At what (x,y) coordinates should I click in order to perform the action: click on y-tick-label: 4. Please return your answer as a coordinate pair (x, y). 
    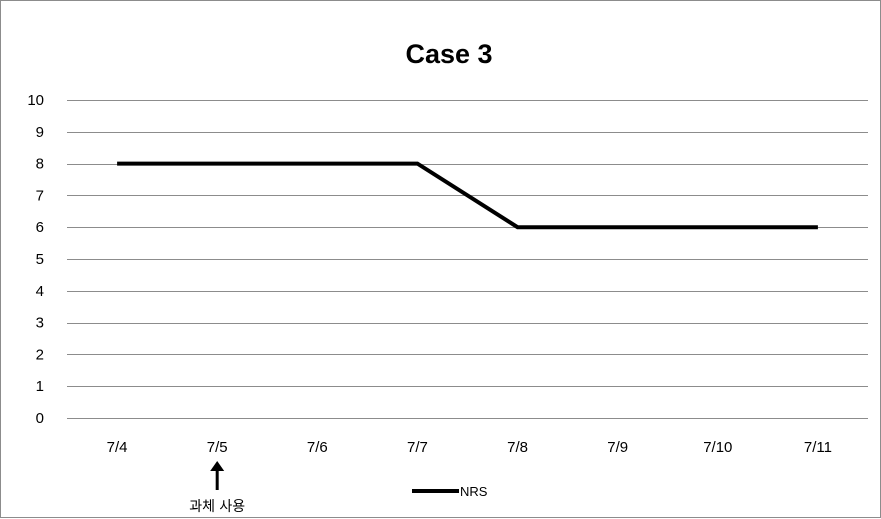
    Looking at the image, I should click on (40, 291).